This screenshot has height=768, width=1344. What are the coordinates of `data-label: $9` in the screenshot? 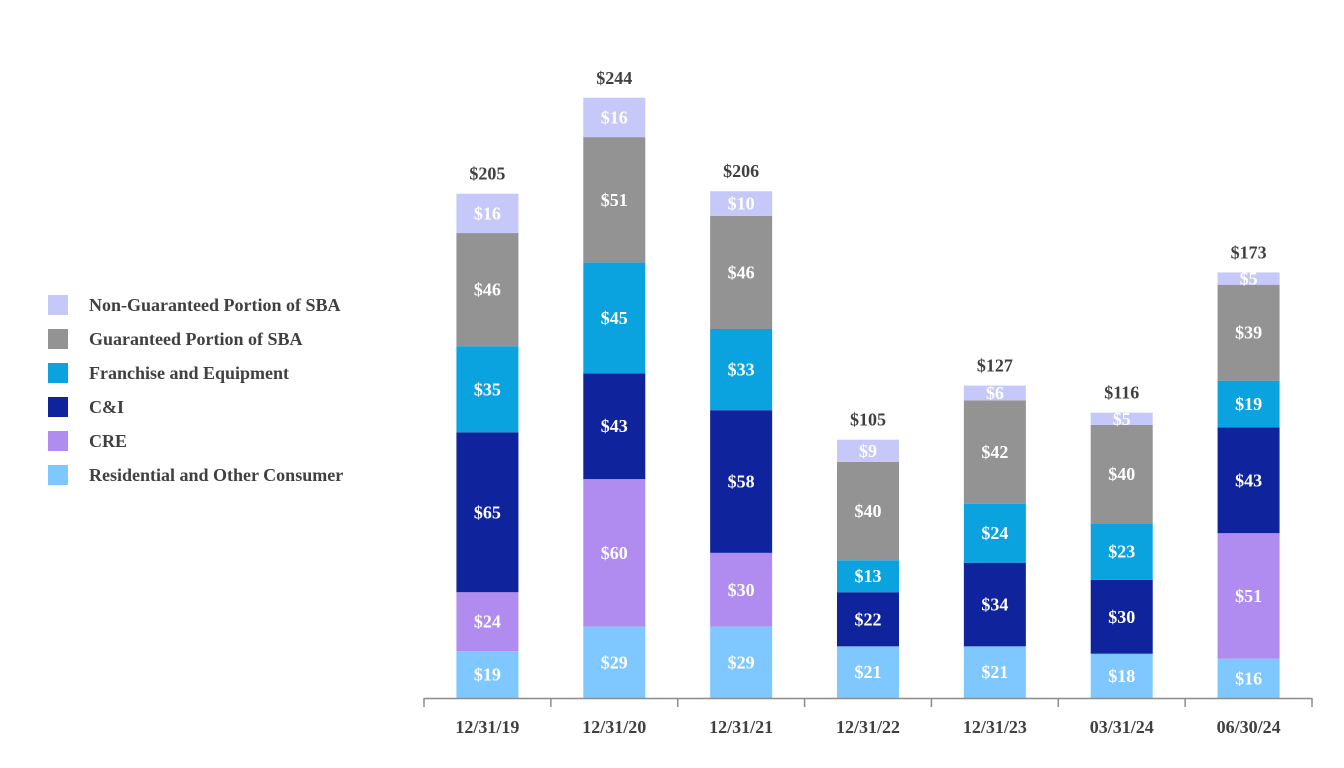 It's located at (868, 451).